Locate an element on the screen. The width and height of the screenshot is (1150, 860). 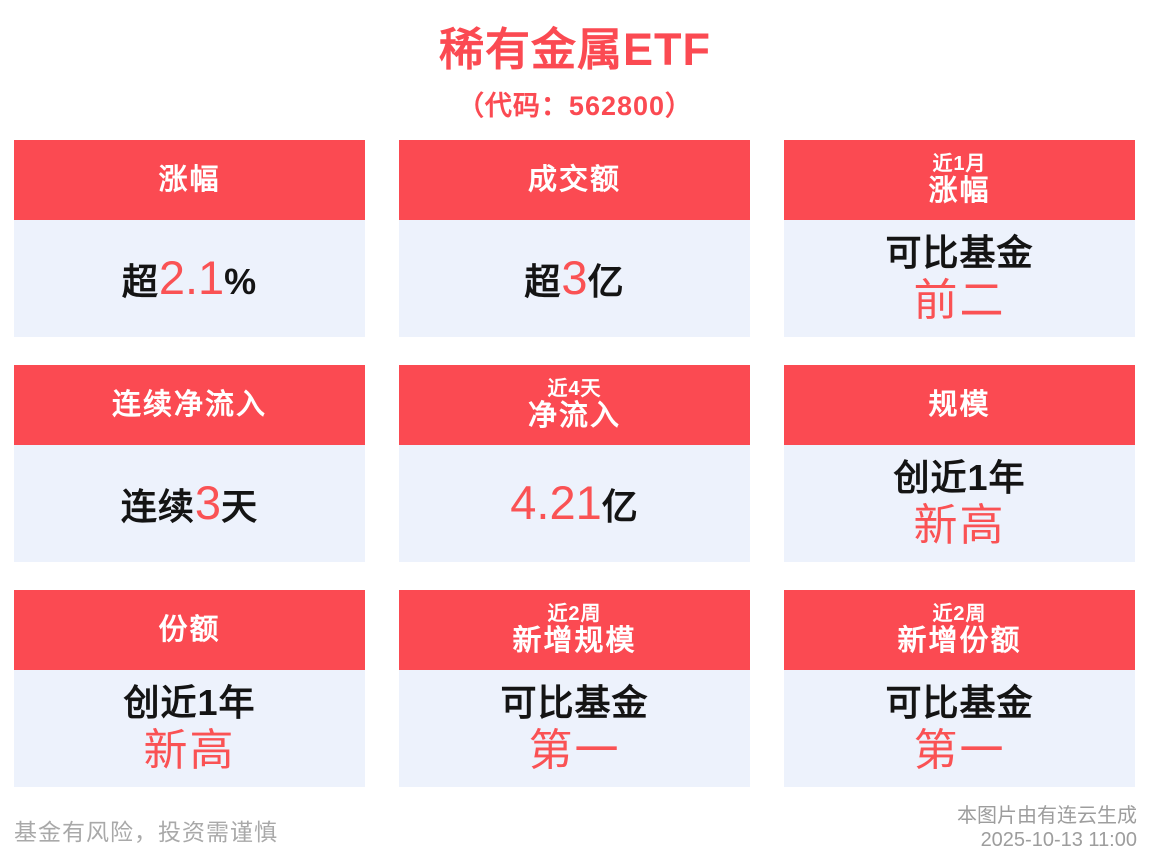
card-header-label: 新增份额 is located at coordinates (959, 640).